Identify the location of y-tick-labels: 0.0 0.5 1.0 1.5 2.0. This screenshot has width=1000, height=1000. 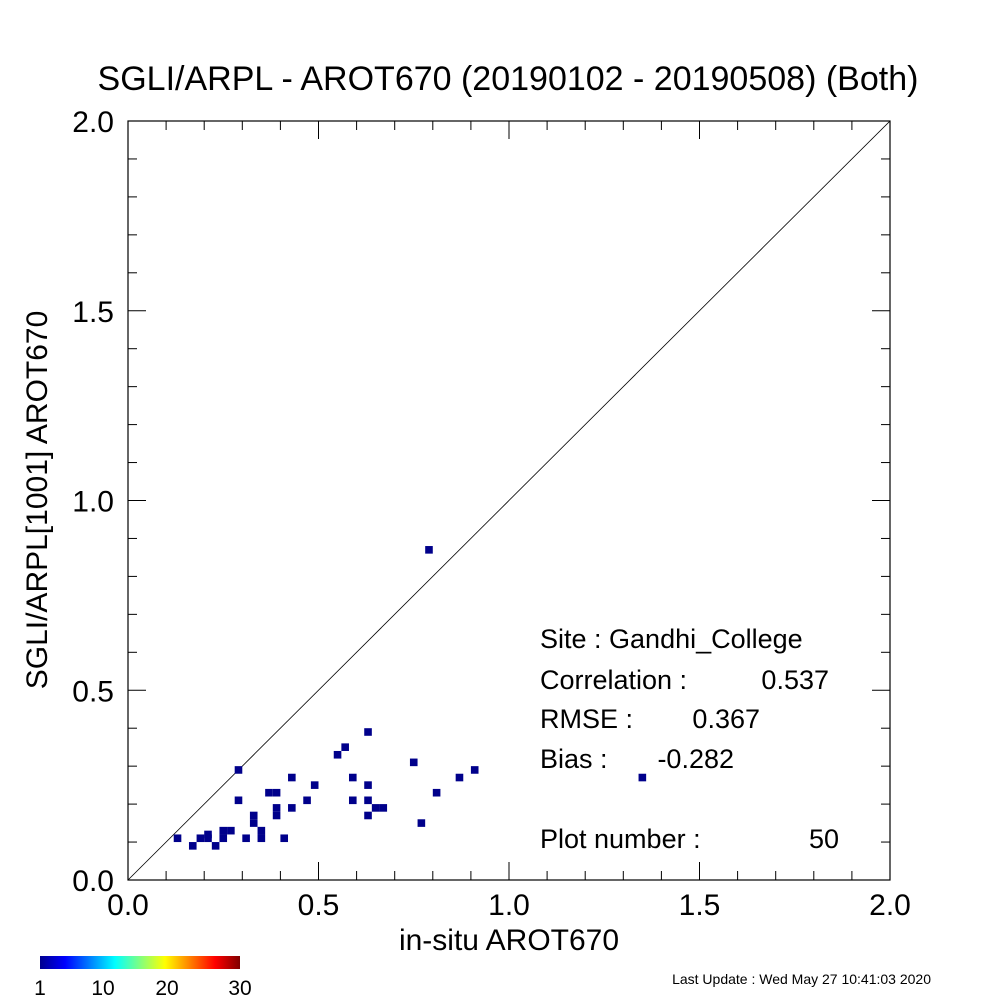
(93, 502).